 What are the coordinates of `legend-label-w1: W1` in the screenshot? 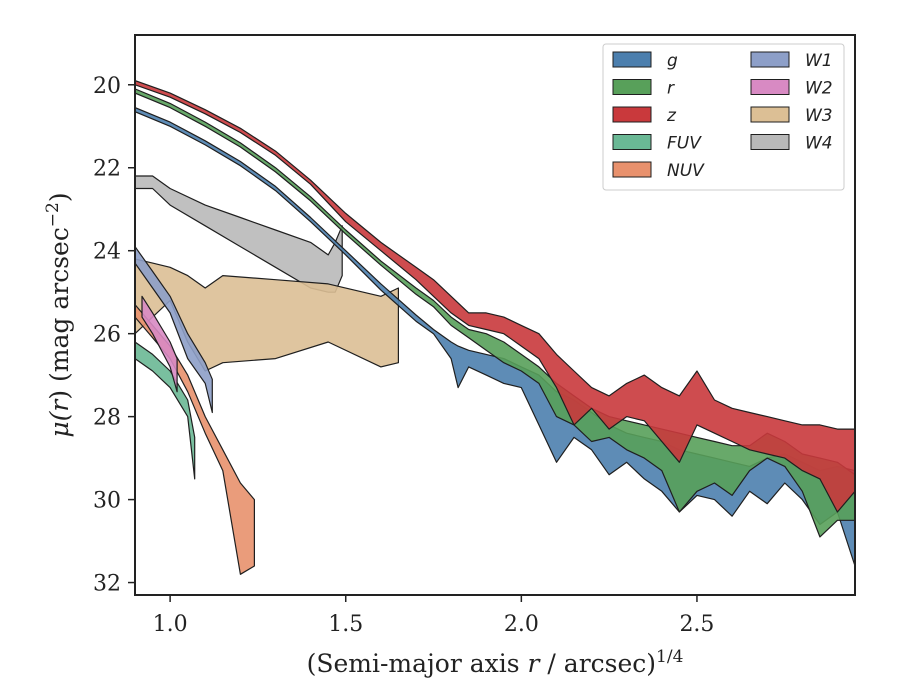 It's located at (819, 61).